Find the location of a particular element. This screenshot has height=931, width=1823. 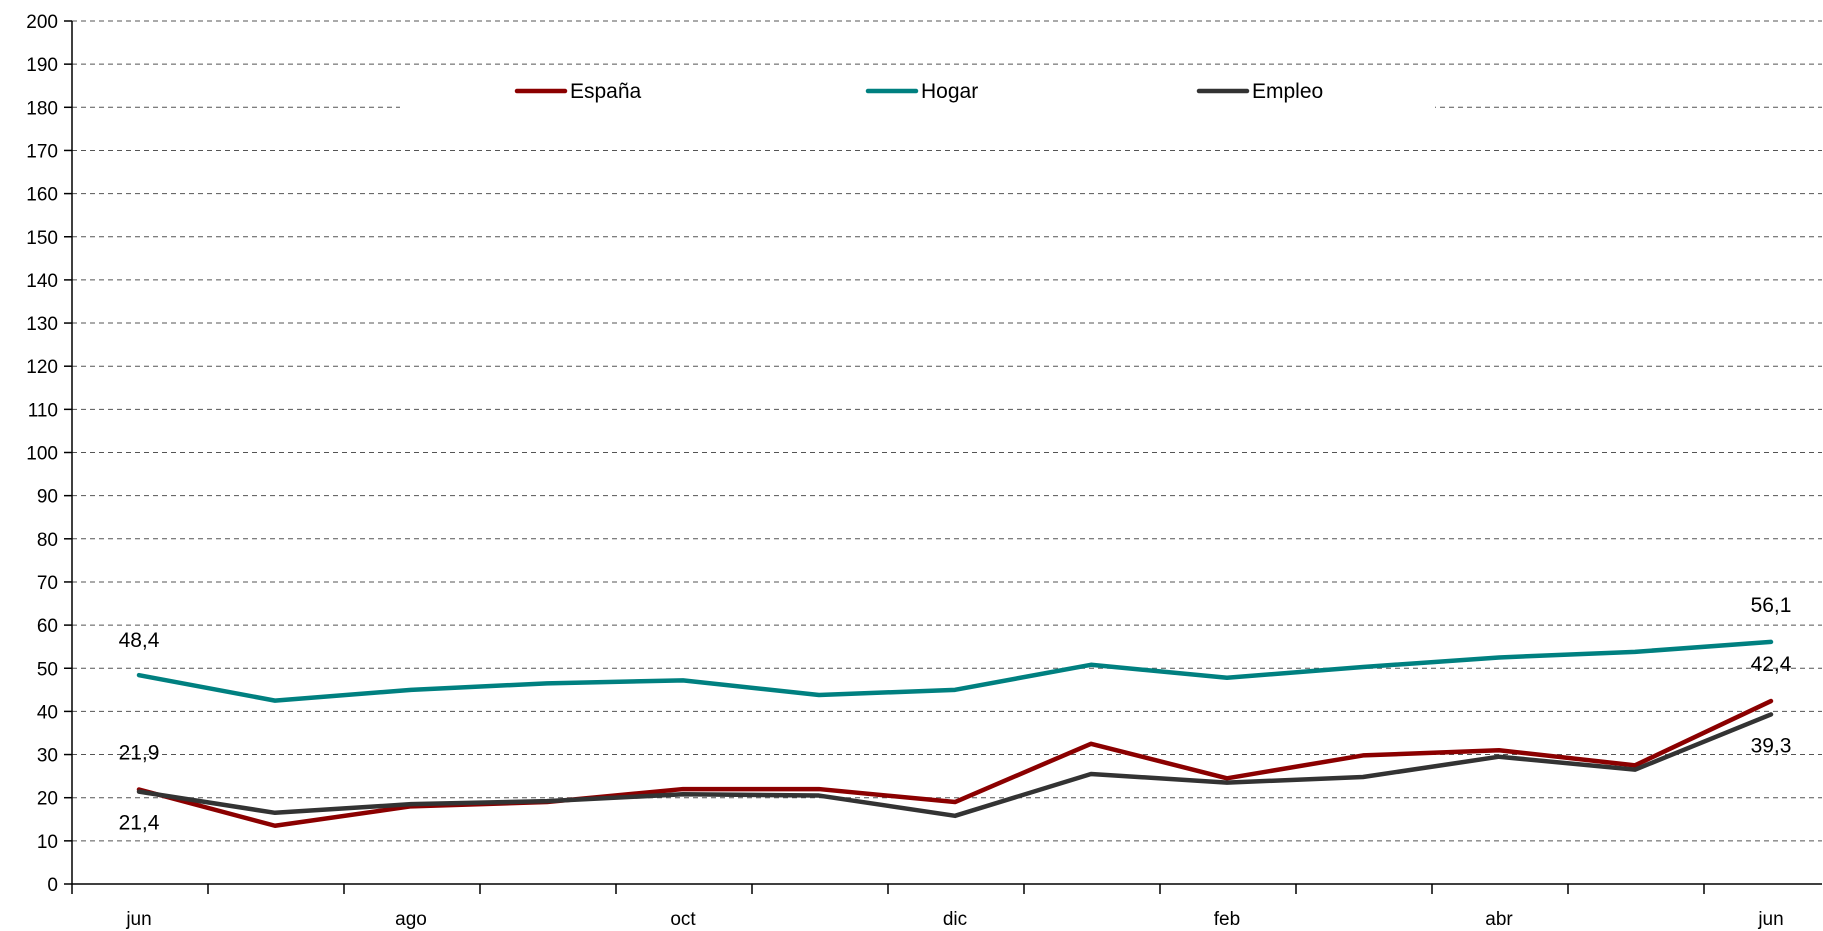

data-label: 56,1 is located at coordinates (1771, 605).